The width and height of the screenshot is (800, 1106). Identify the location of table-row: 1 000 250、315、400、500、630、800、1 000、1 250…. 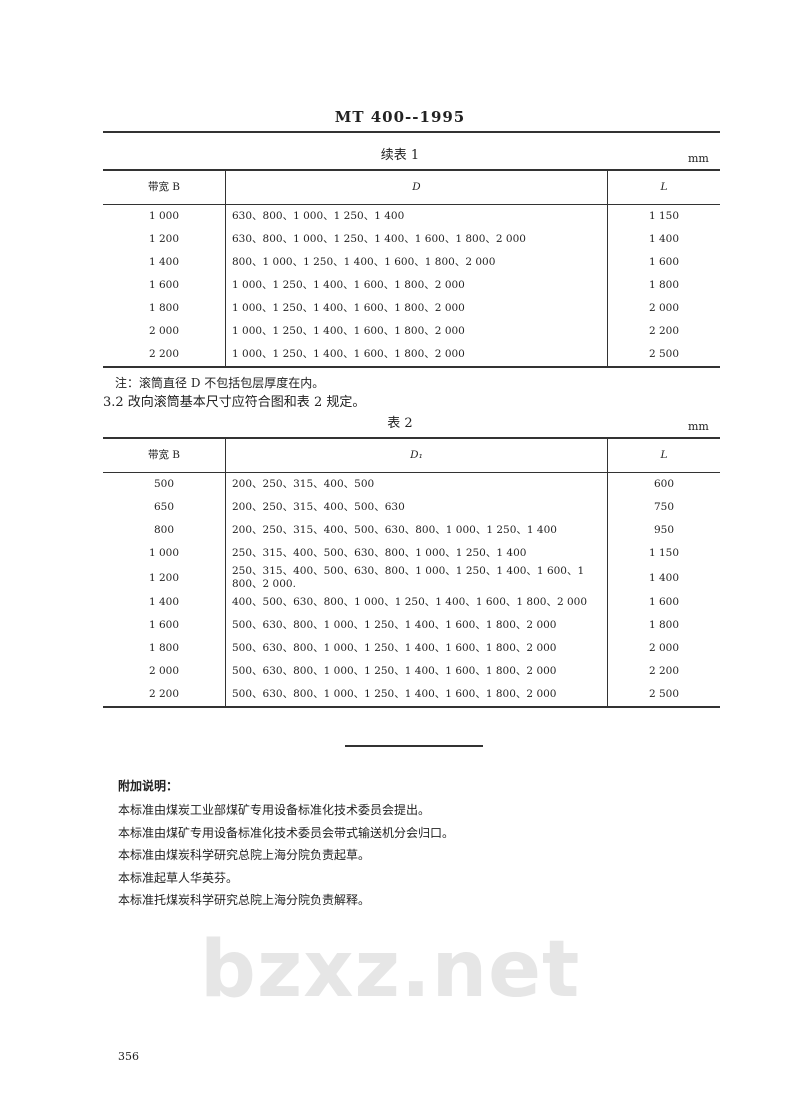
(411, 553).